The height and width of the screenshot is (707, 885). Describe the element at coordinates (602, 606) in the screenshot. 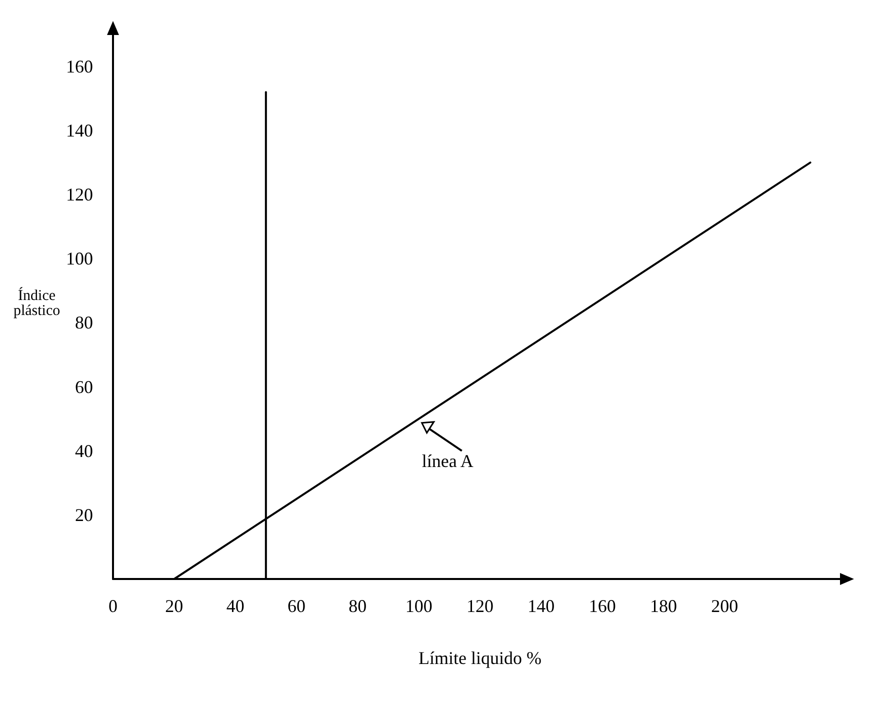

I see `x-tick-label: 160` at that location.